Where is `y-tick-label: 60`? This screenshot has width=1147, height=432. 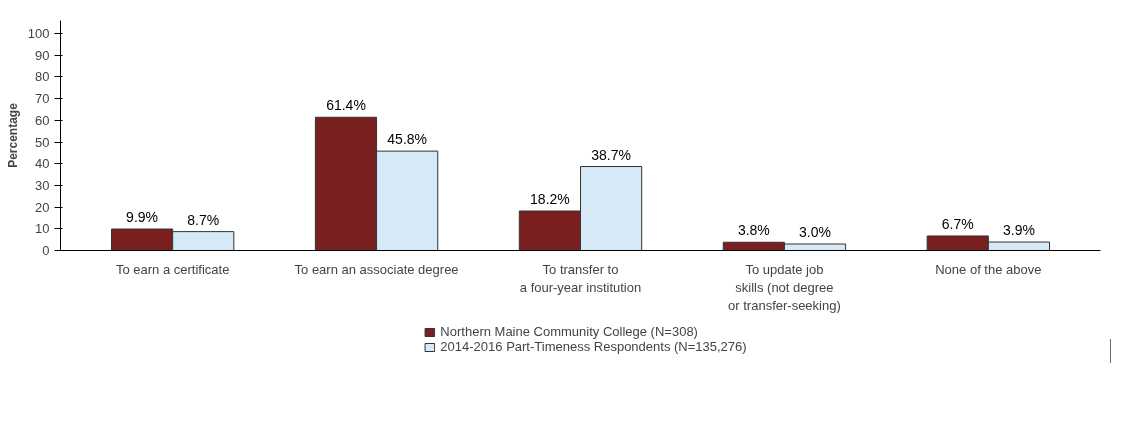 y-tick-label: 60 is located at coordinates (42, 120).